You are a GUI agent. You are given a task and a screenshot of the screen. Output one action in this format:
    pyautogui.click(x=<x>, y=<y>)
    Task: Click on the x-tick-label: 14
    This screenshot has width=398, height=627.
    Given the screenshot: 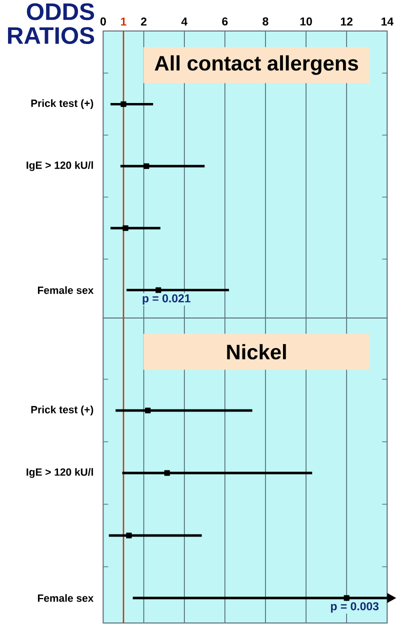 What is the action you would take?
    pyautogui.click(x=387, y=22)
    